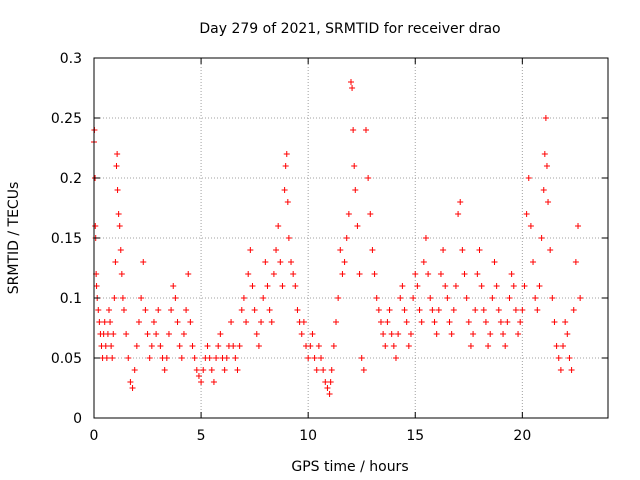 Image resolution: width=640 pixels, height=480 pixels. Describe the element at coordinates (308, 436) in the screenshot. I see `x-tick-label: 10` at that location.